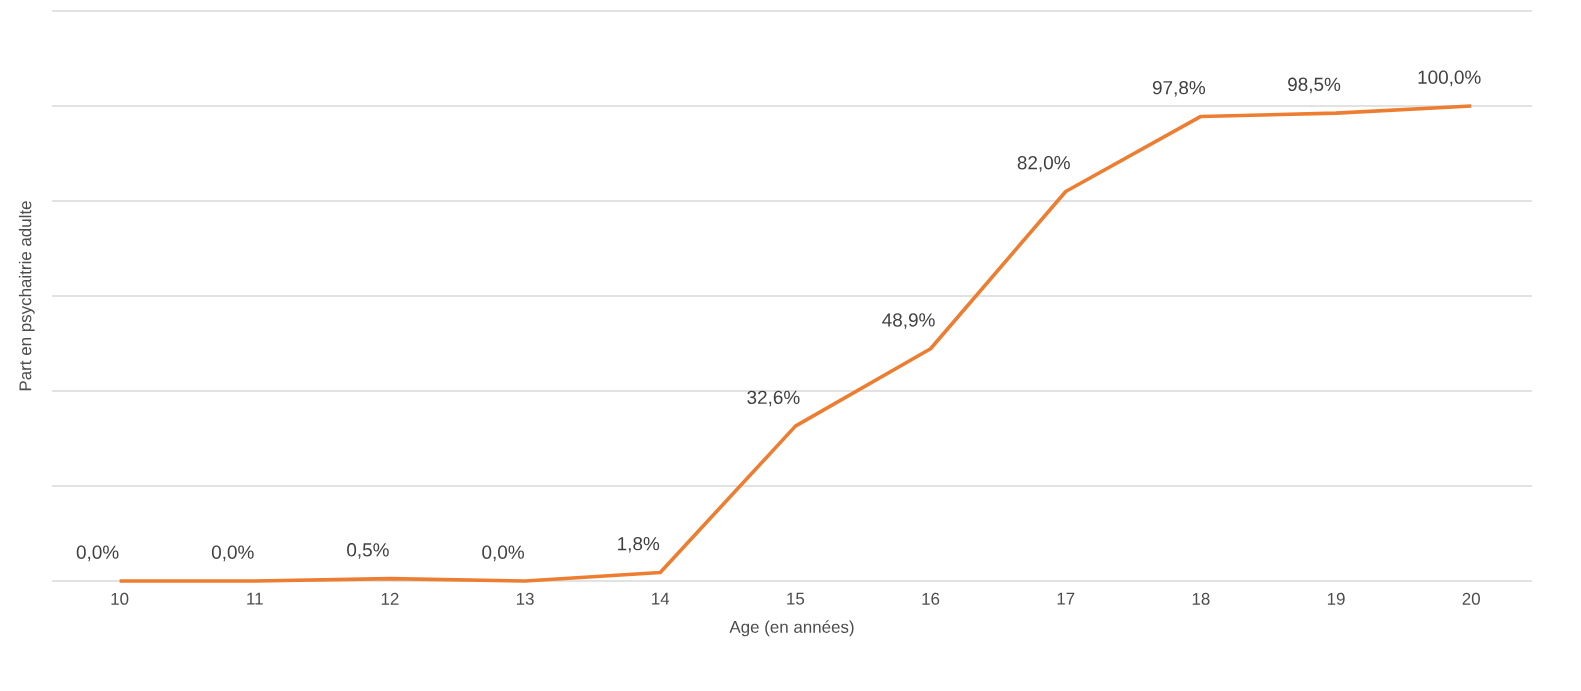 The image size is (1581, 691). Describe the element at coordinates (908, 321) in the screenshot. I see `data-label: 48,9%` at that location.